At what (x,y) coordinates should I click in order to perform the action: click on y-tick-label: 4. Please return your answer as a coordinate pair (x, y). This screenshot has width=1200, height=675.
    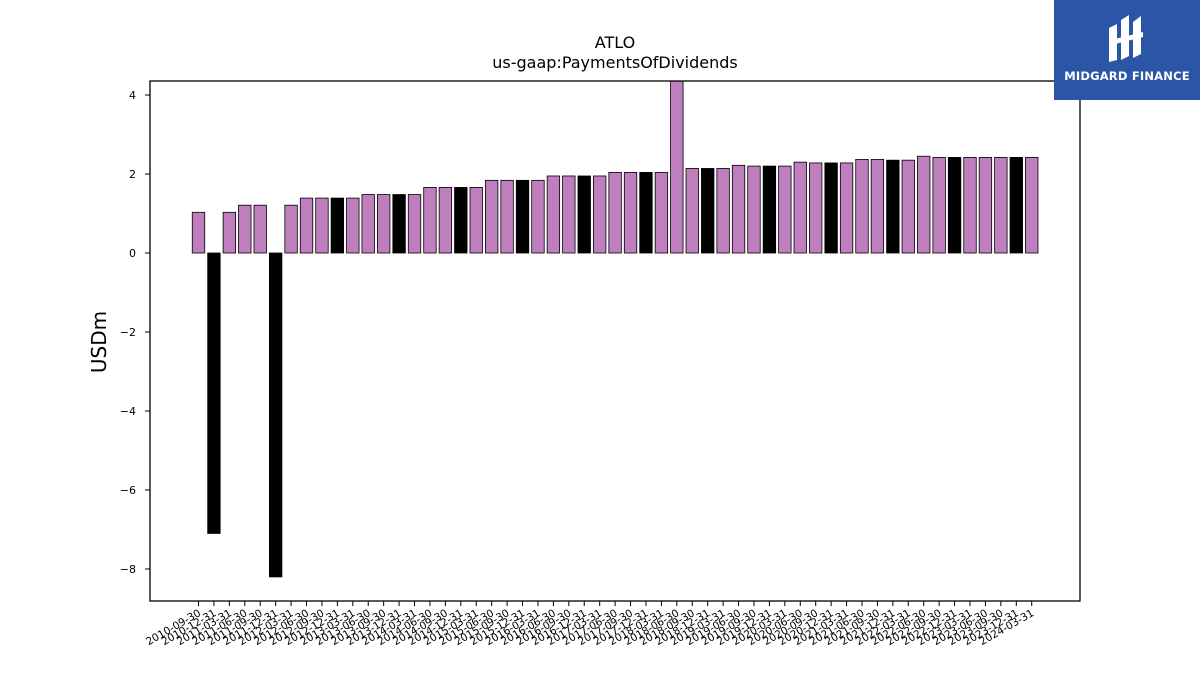
    Looking at the image, I should click on (132, 95).